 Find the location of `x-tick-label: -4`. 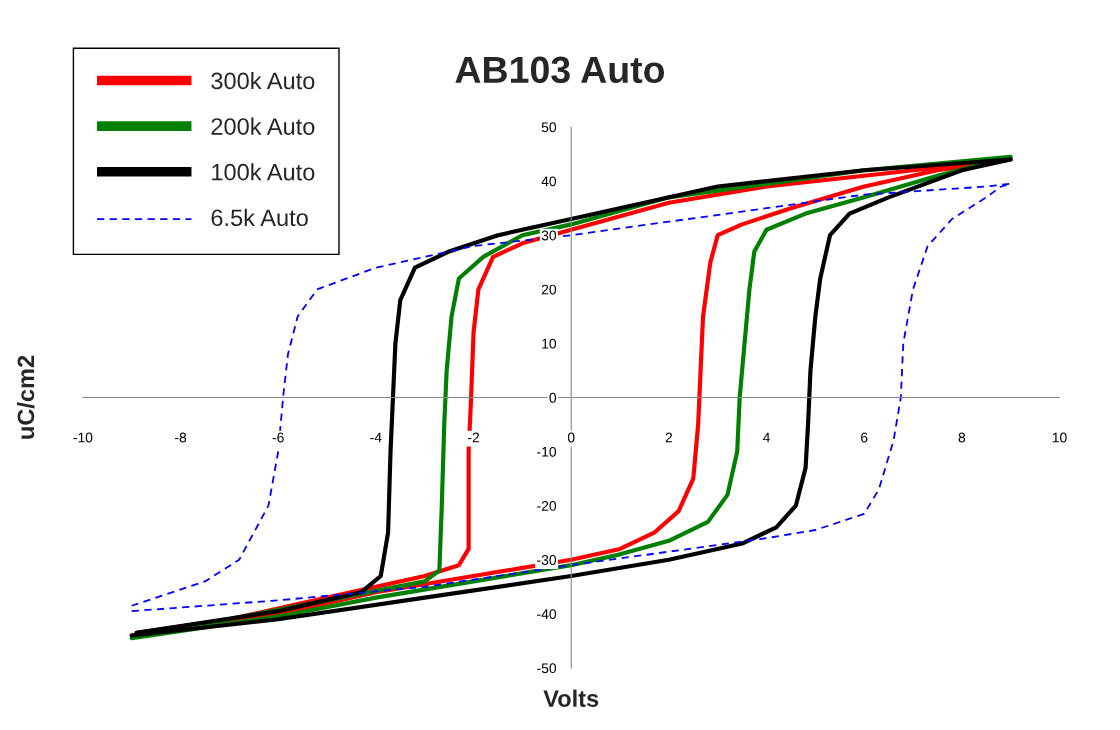

x-tick-label: -4 is located at coordinates (376, 437).